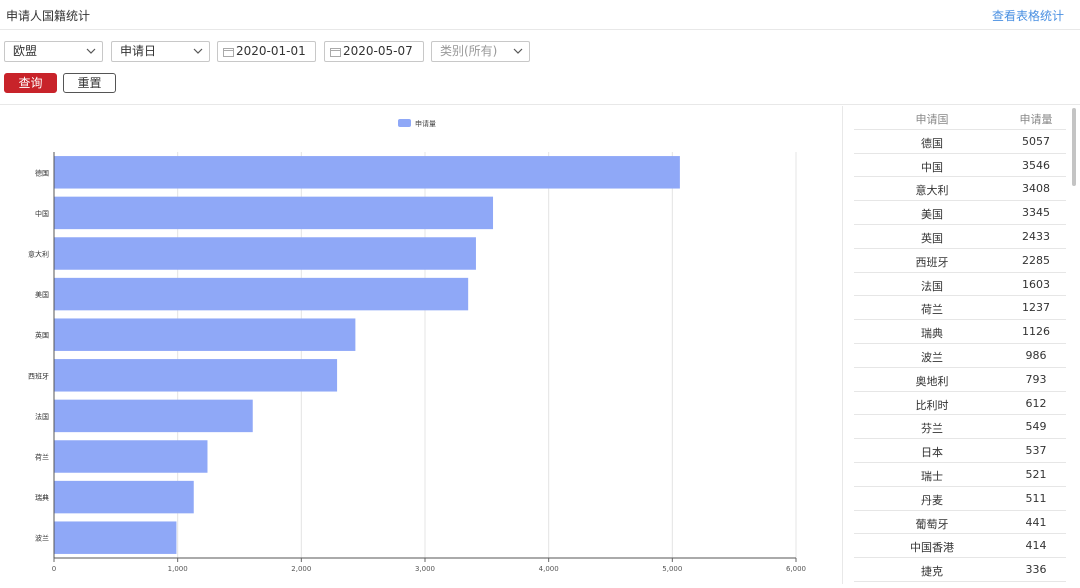 This screenshot has height=588, width=1080. What do you see at coordinates (1036, 355) in the screenshot?
I see `table-cell-count: 986` at bounding box center [1036, 355].